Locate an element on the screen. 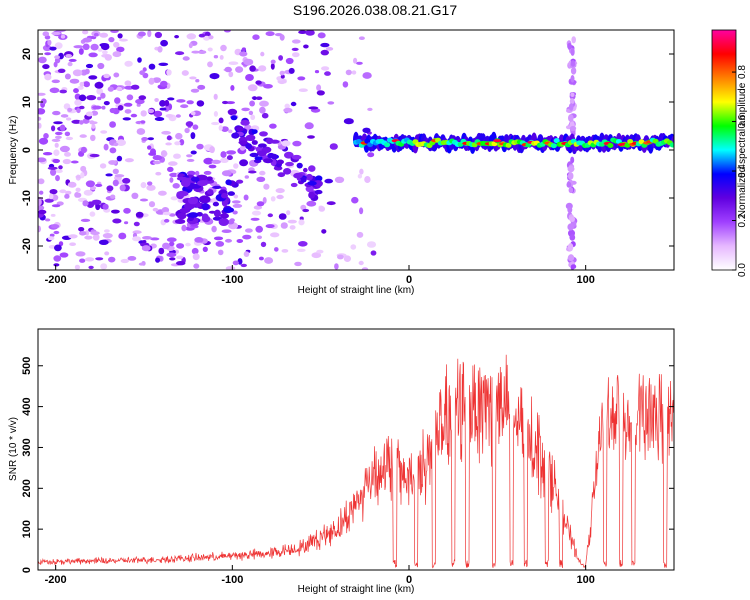 This screenshot has height=600, width=750. cluster-blob is located at coordinates (217, 213).